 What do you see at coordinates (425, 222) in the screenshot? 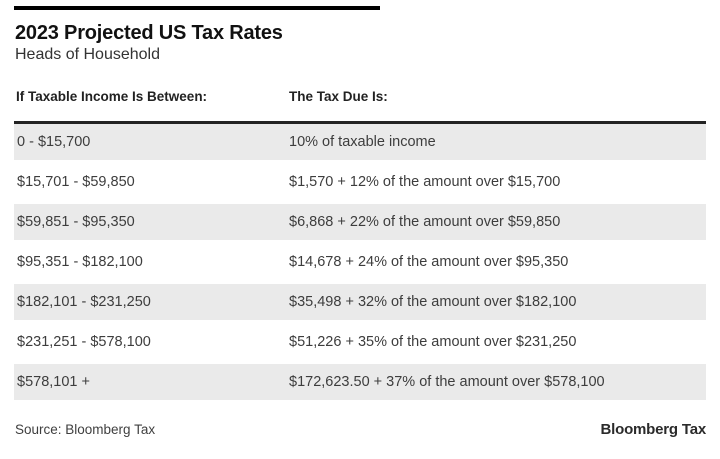
I see `tax-due-cell: $6,868 + 22% of the amount over $59,850` at bounding box center [425, 222].